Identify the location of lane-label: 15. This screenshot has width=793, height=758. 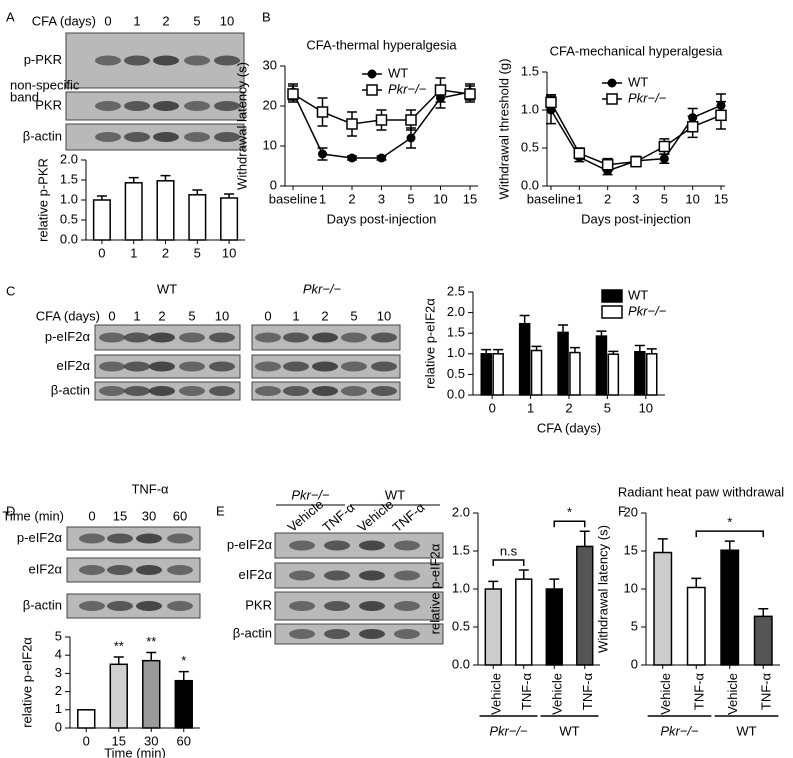
(120, 515).